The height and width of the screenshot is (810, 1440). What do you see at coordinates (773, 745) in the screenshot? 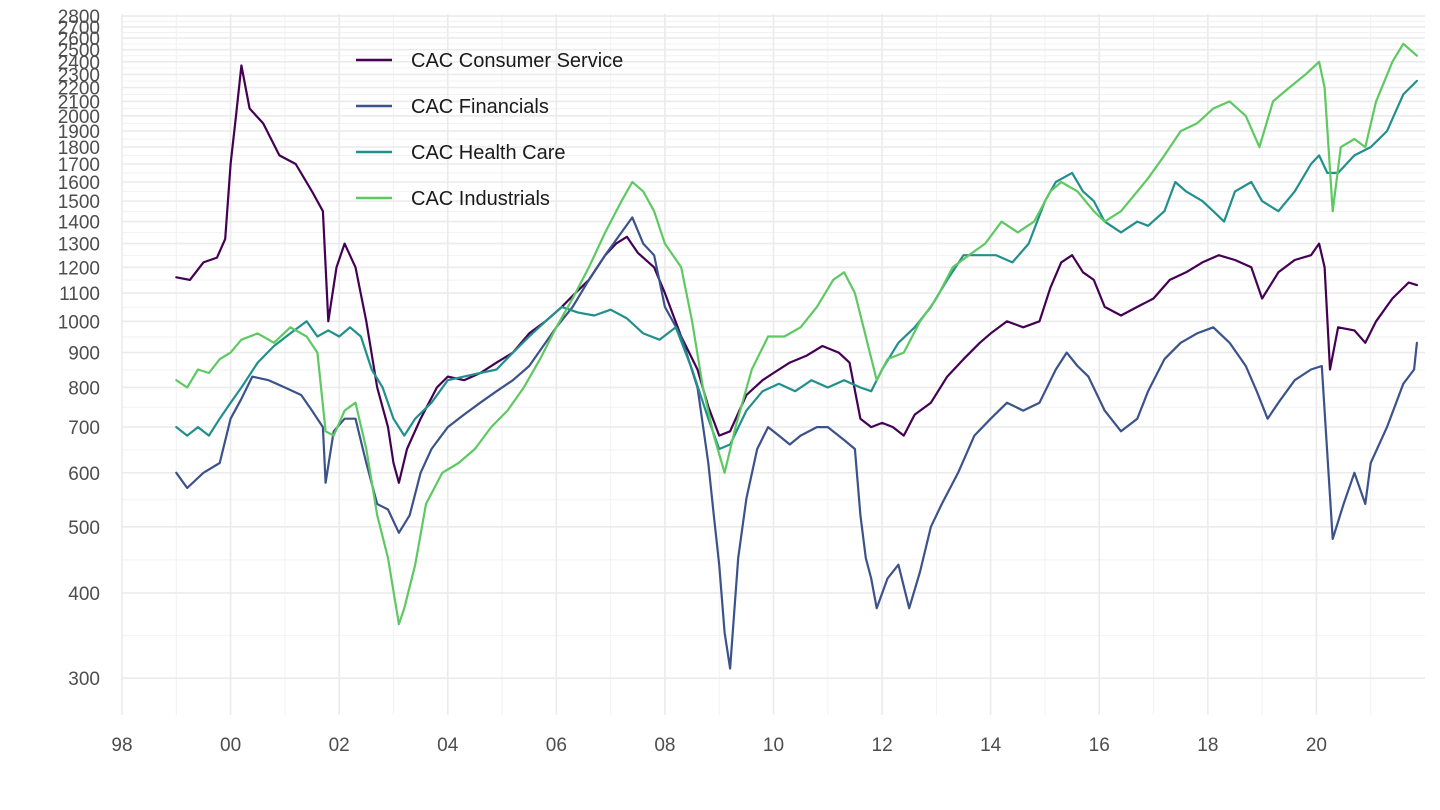
I see `x-tick-label: 10` at bounding box center [773, 745].